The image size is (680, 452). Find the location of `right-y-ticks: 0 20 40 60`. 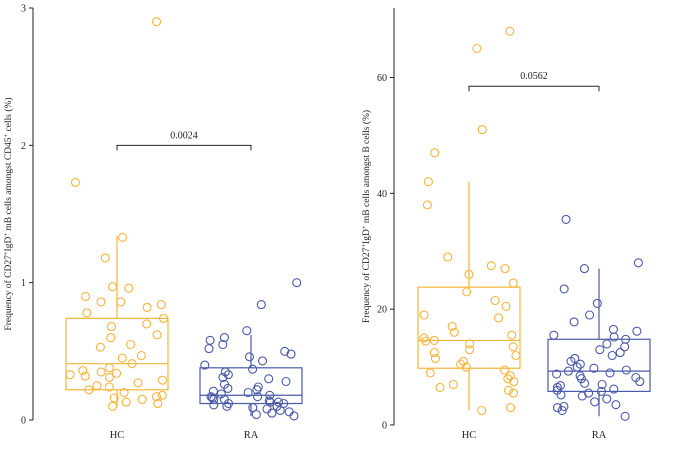

right-y-ticks: 0 20 40 60 is located at coordinates (385, 252).